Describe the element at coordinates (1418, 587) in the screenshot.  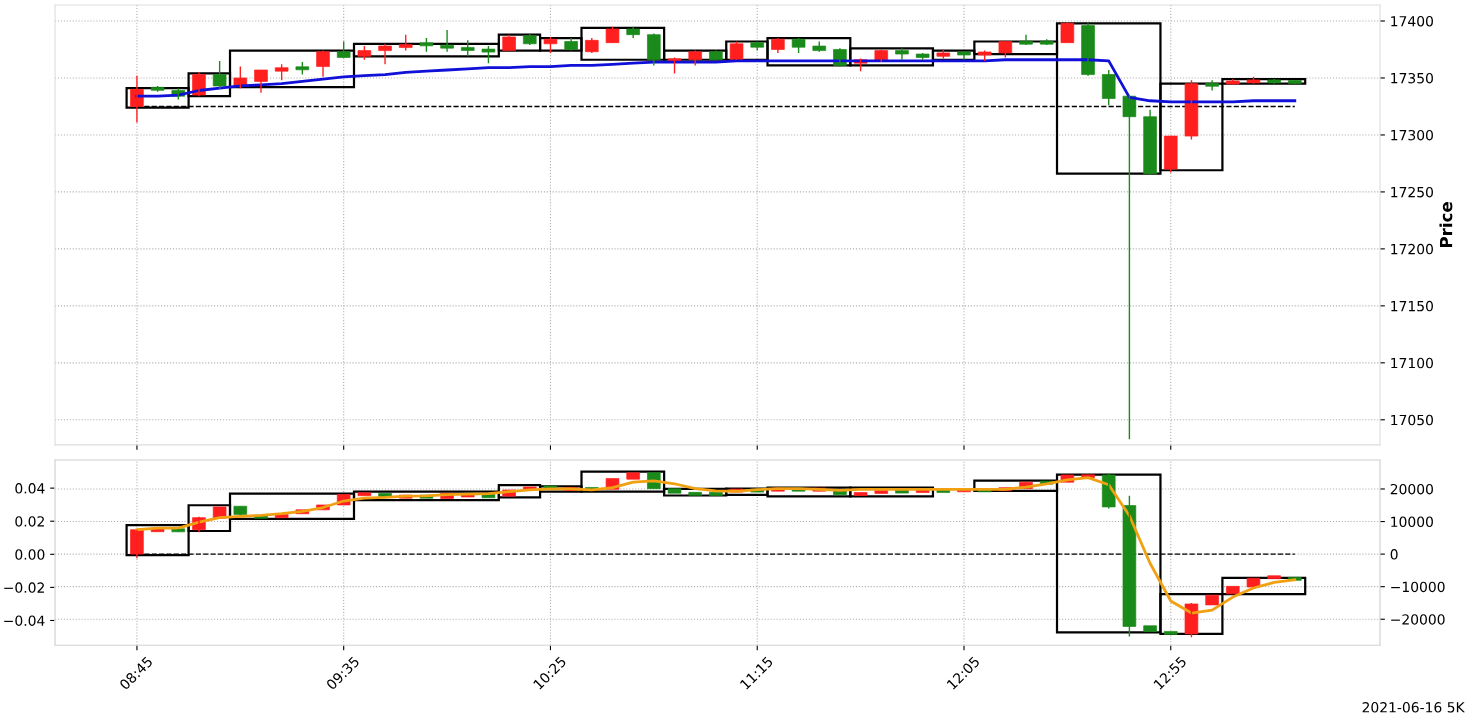
I see `y-tick-label: −10000` at that location.